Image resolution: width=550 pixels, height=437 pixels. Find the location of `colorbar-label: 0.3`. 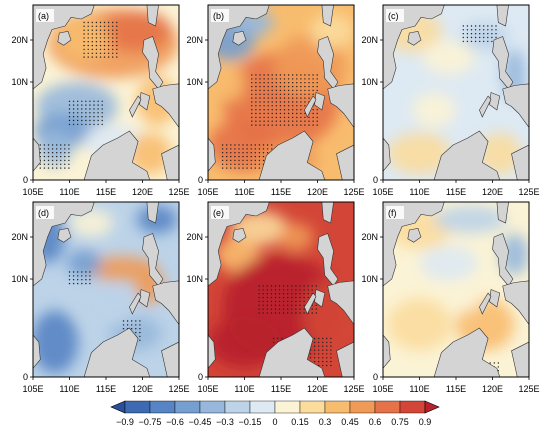

colorbar-label: 0.3 is located at coordinates (325, 422).